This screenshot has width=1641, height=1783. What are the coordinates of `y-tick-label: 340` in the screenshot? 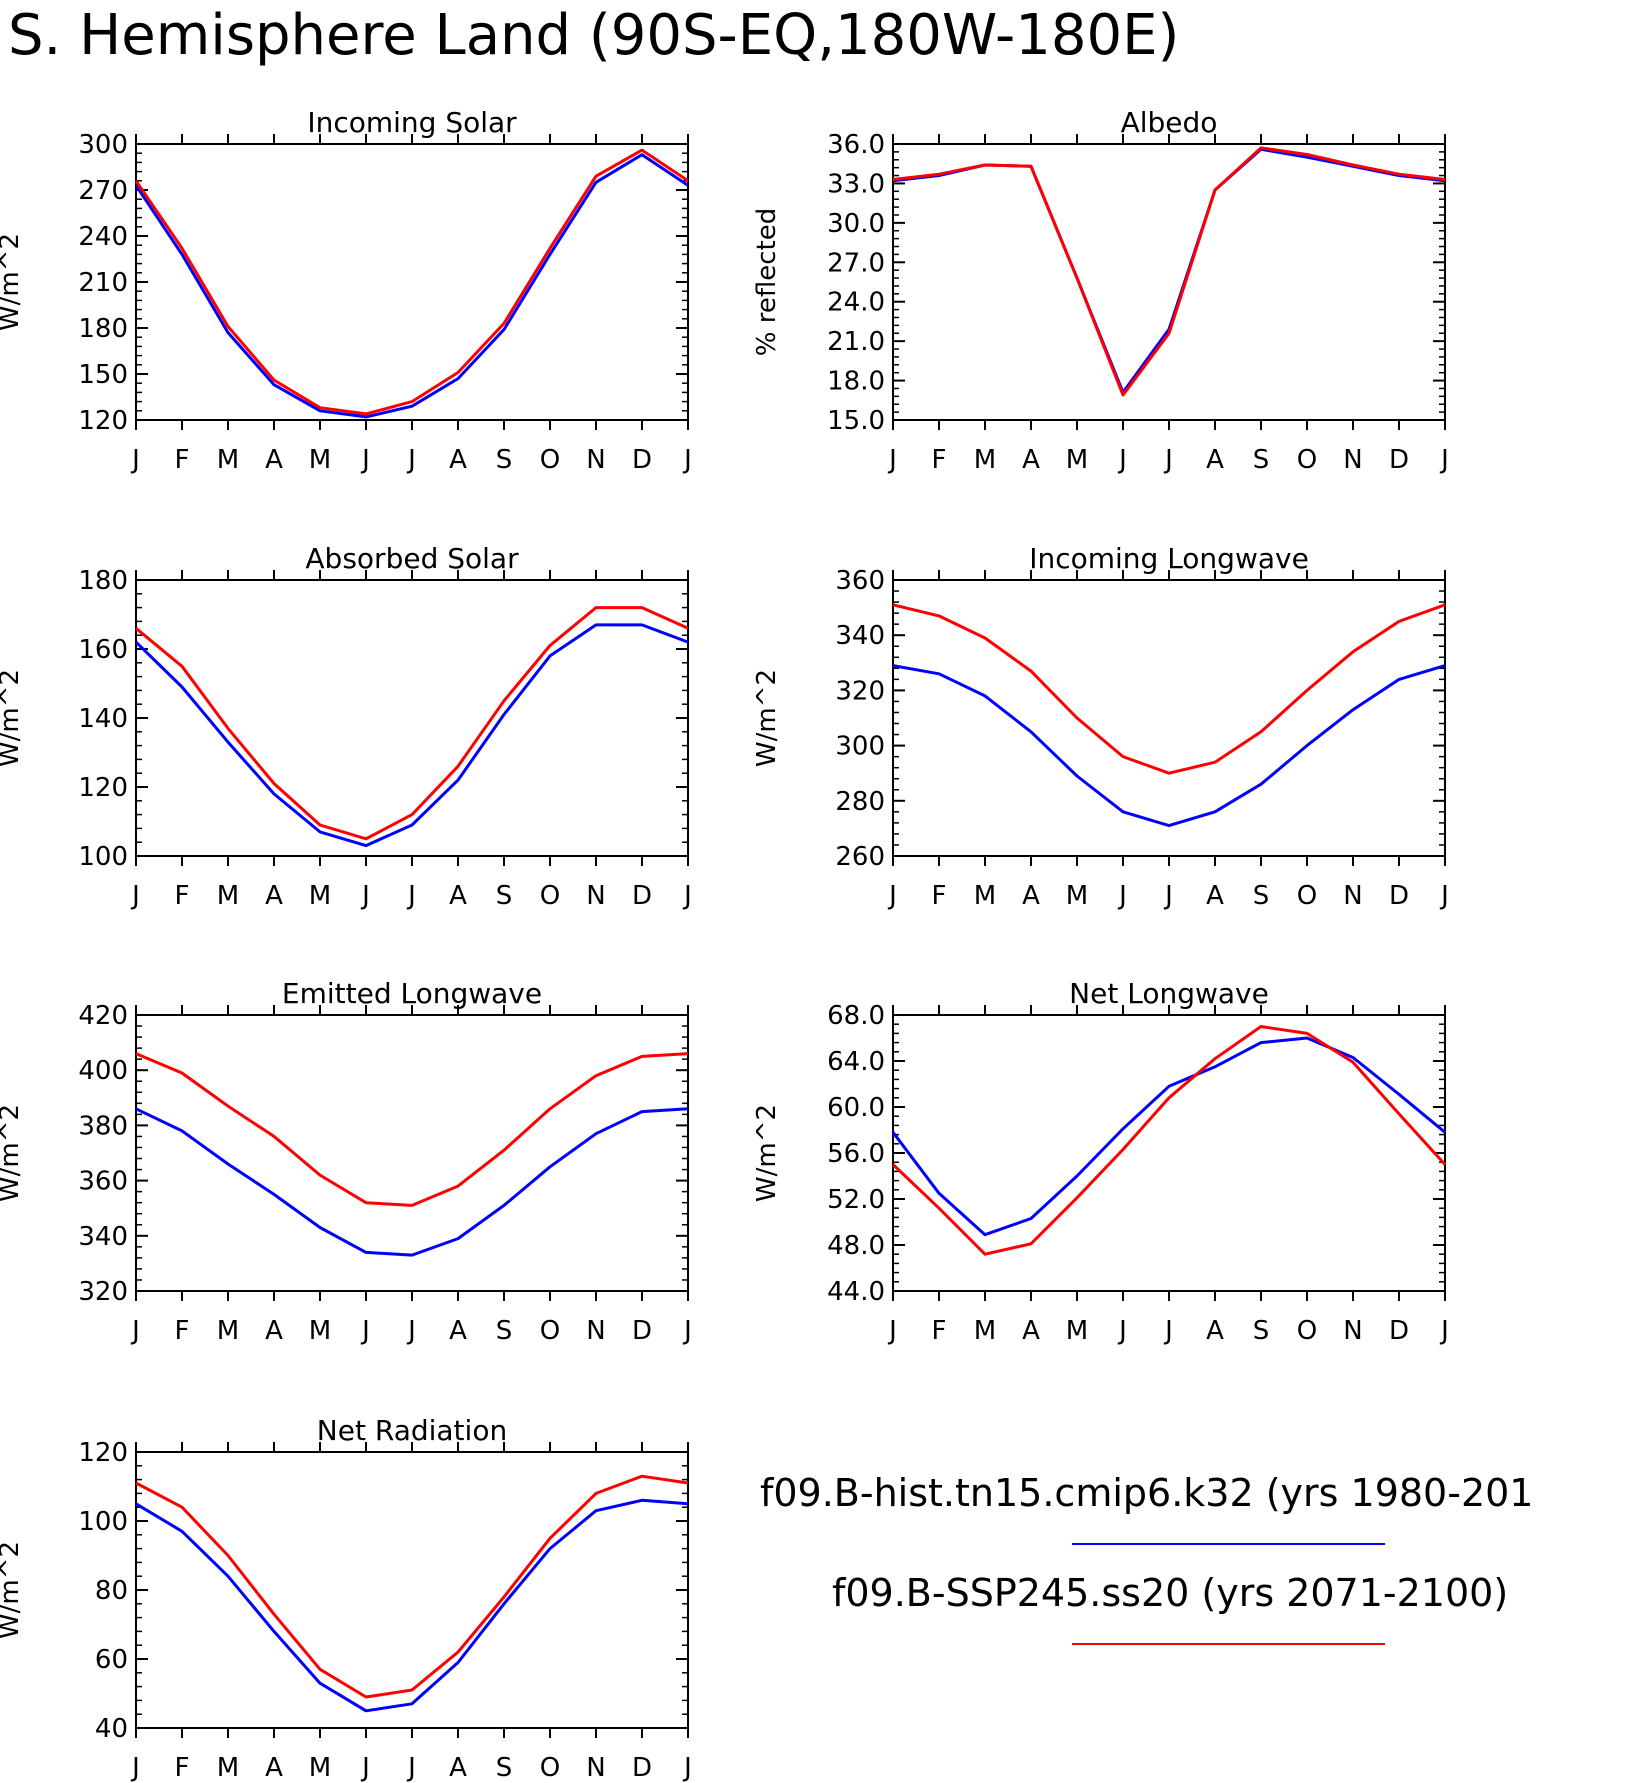 It's located at (860, 636).